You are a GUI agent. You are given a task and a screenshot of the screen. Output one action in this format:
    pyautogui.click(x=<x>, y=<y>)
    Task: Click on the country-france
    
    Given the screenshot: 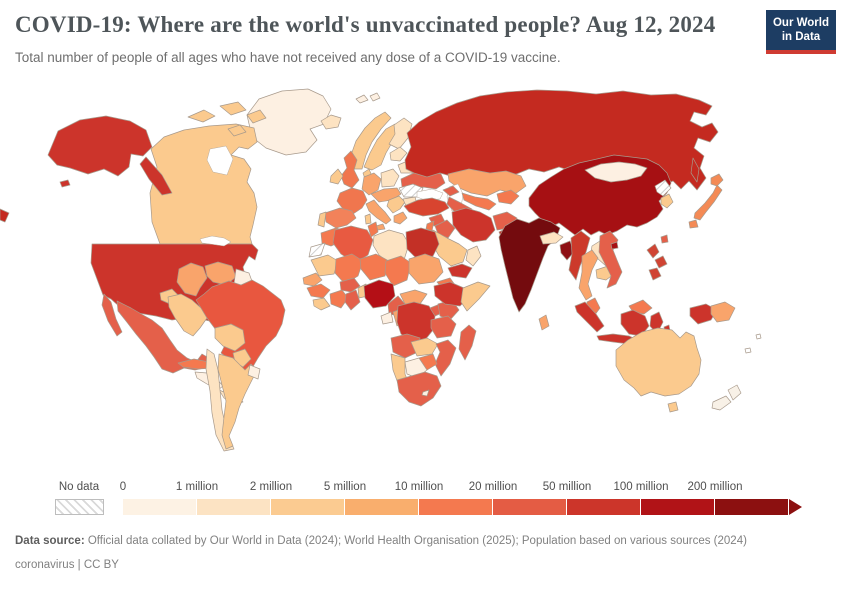 What is the action you would take?
    pyautogui.click(x=352, y=201)
    